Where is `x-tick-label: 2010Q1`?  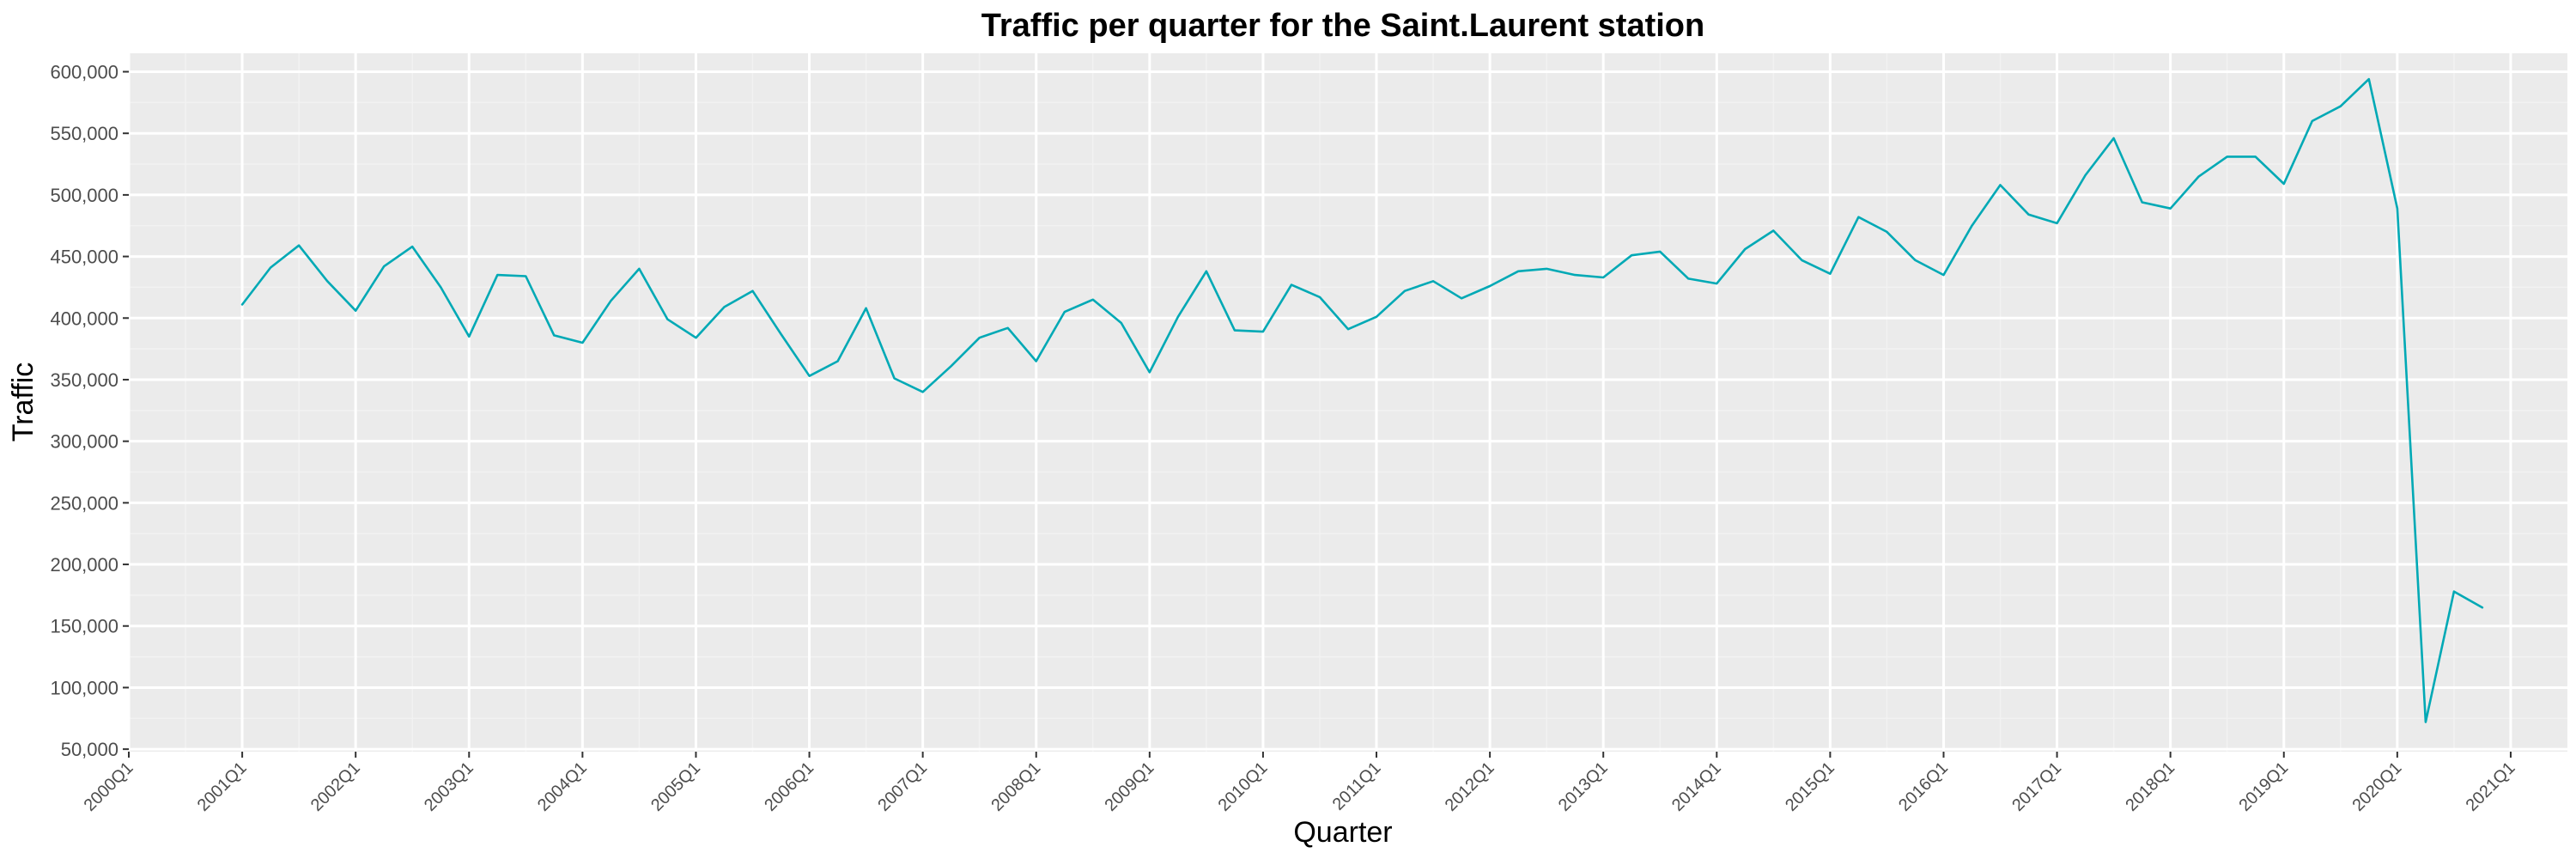
x-tick-label: 2010Q1 is located at coordinates (1243, 786).